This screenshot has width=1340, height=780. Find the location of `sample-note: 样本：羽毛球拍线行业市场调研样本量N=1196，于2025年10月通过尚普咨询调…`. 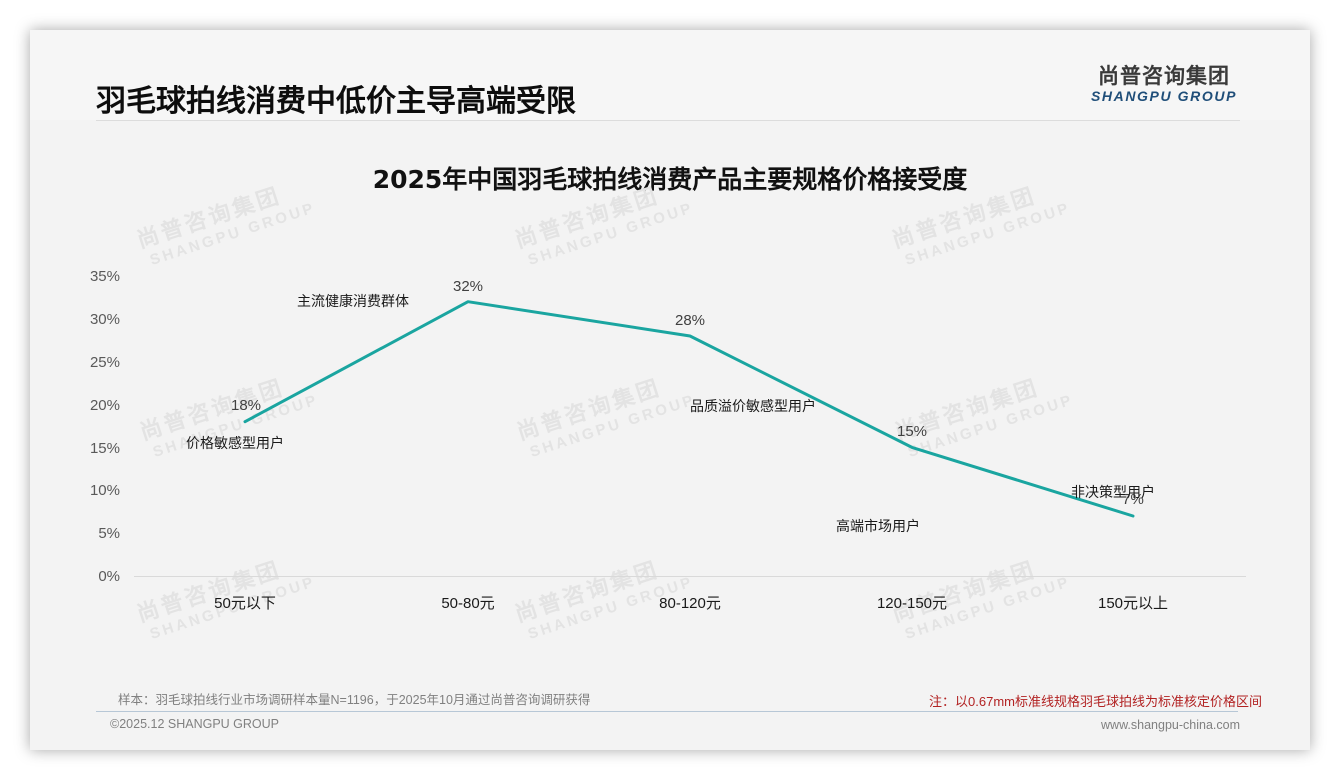

sample-note: 样本：羽毛球拍线行业市场调研样本量N=1196，于2025年10月通过尚普咨询调… is located at coordinates (354, 700).